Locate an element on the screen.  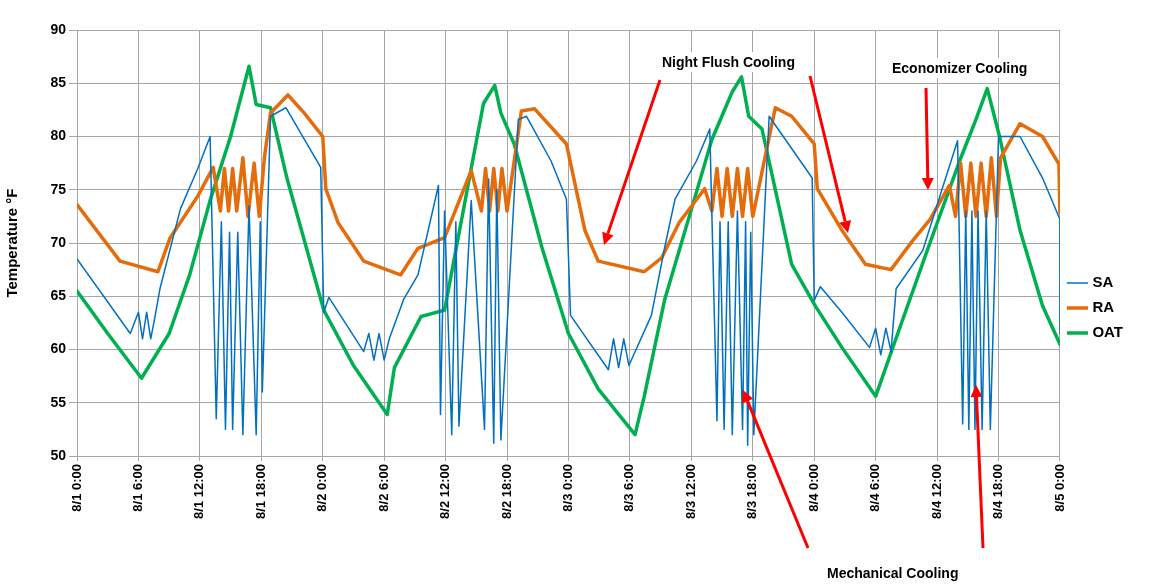
legend-label: RA is located at coordinates (1103, 307).